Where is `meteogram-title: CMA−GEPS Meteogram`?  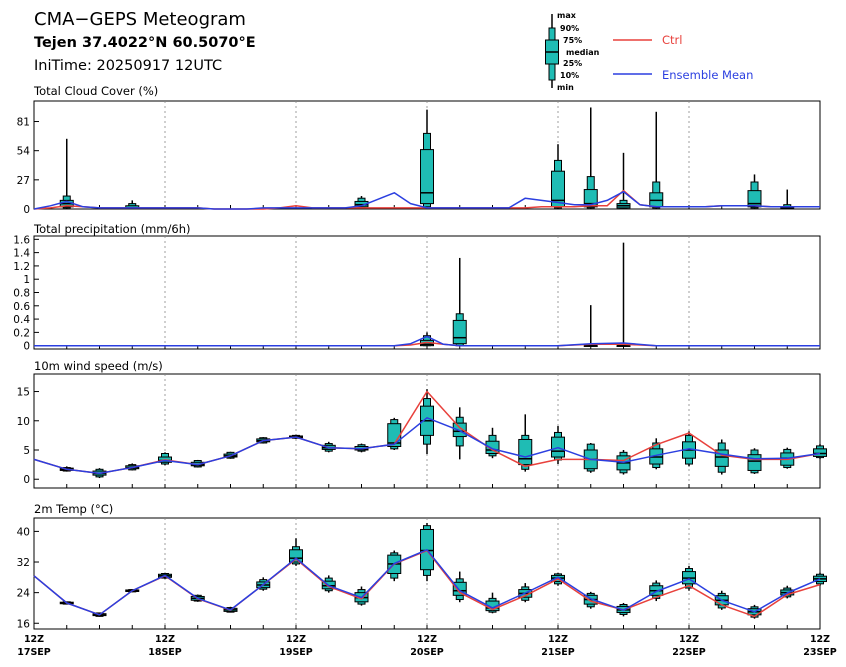
meteogram-title: CMA−GEPS Meteogram is located at coordinates (140, 19).